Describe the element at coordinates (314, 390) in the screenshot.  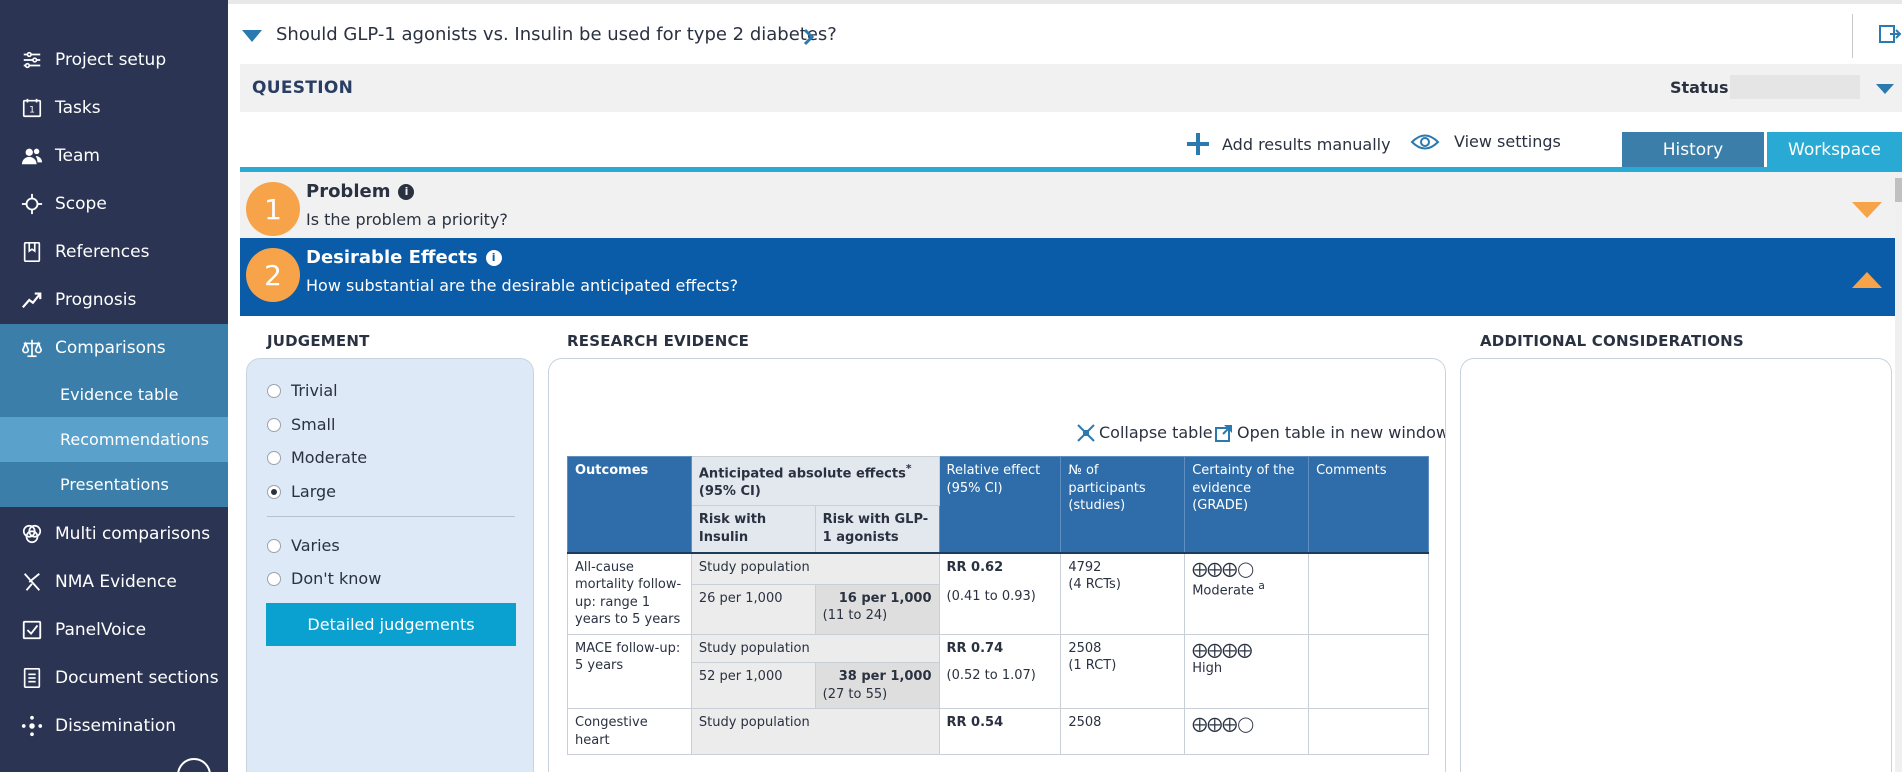
I see `option-label: Trivial` at that location.